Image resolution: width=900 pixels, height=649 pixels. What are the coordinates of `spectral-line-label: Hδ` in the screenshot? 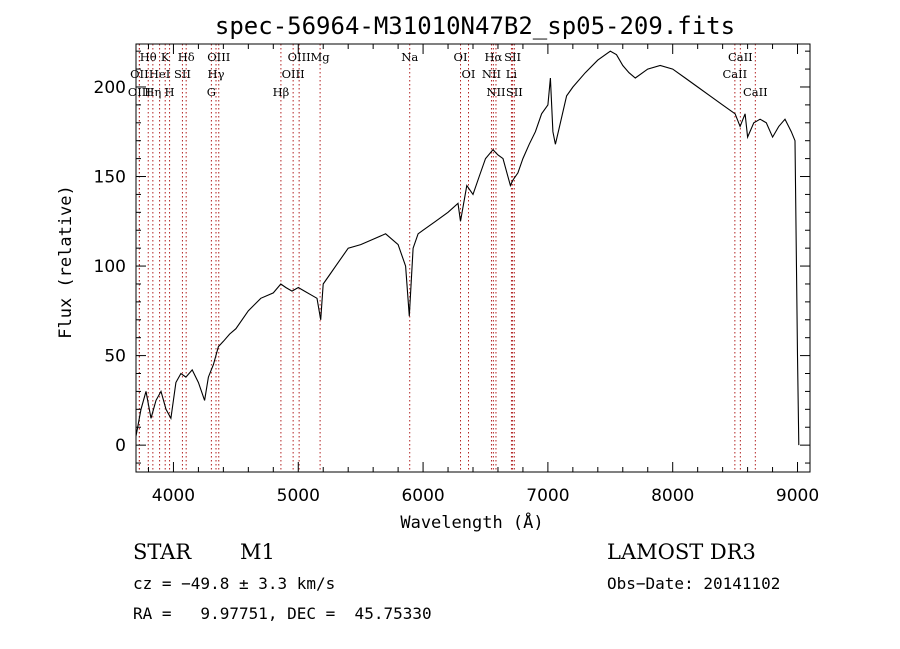 It's located at (186, 57).